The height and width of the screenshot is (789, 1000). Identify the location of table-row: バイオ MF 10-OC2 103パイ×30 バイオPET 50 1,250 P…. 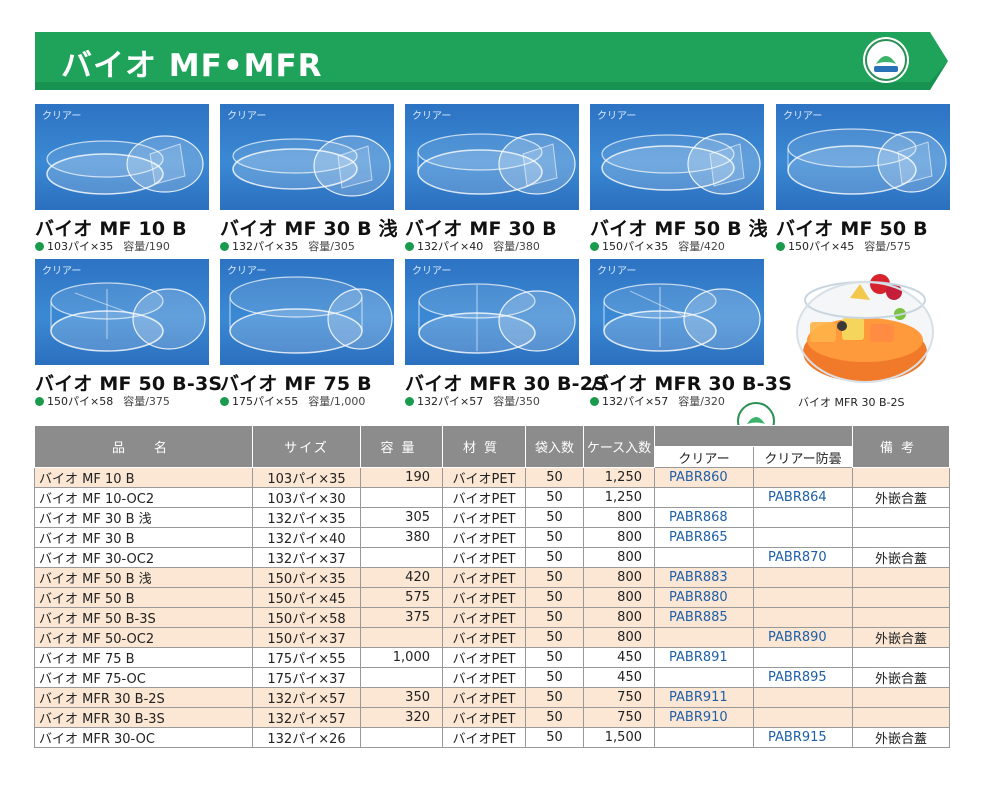
(492, 497).